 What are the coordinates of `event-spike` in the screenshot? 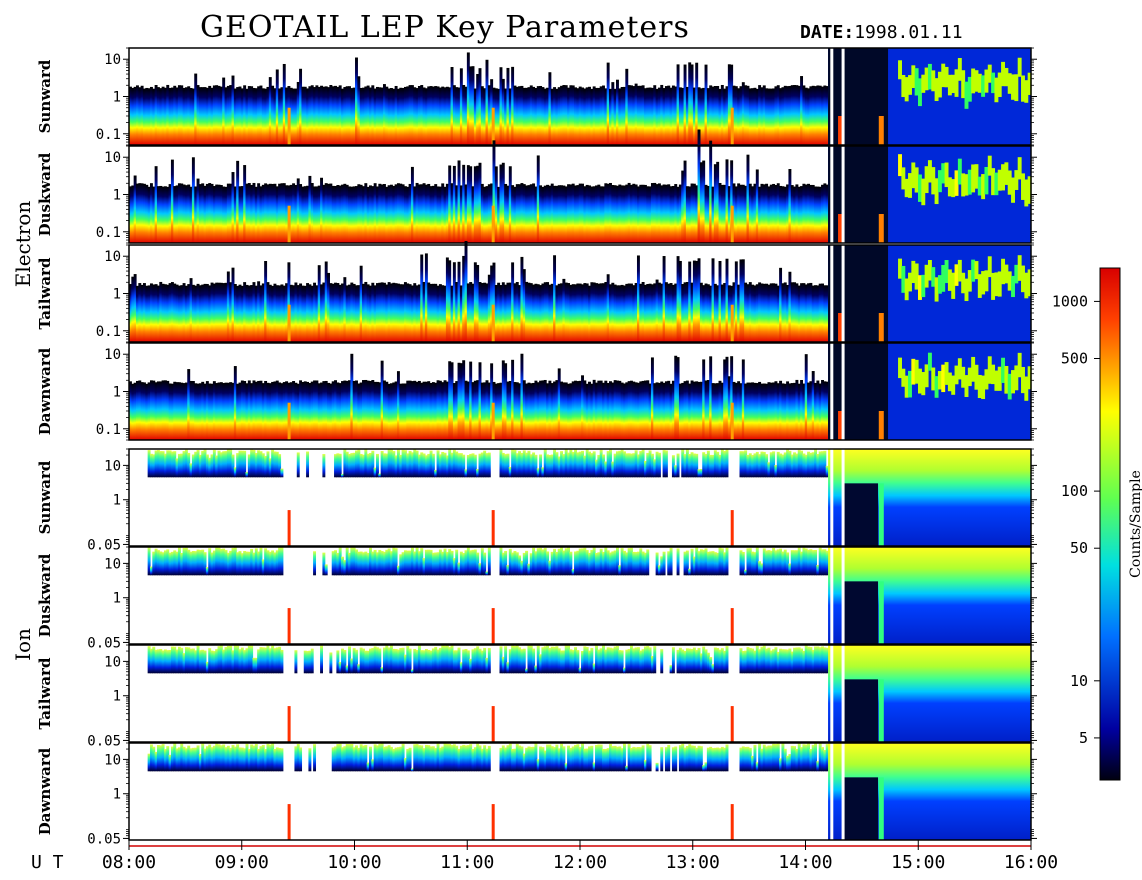 It's located at (732, 724).